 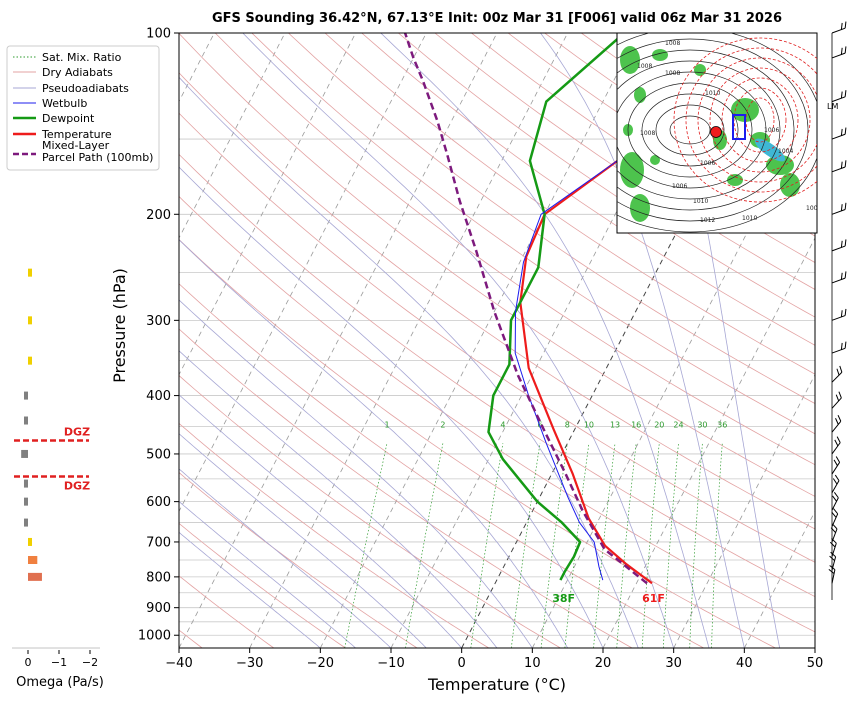 What do you see at coordinates (679, 186) in the screenshot?
I see `contour-label: 1006` at bounding box center [679, 186].